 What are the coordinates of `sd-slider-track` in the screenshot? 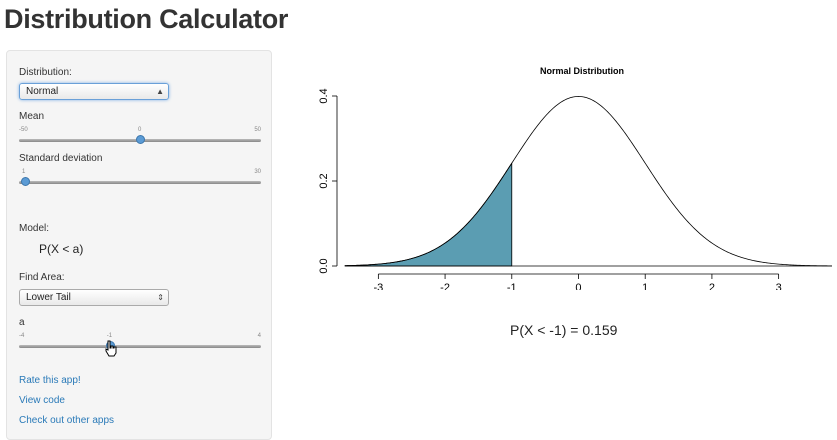 It's located at (140, 182).